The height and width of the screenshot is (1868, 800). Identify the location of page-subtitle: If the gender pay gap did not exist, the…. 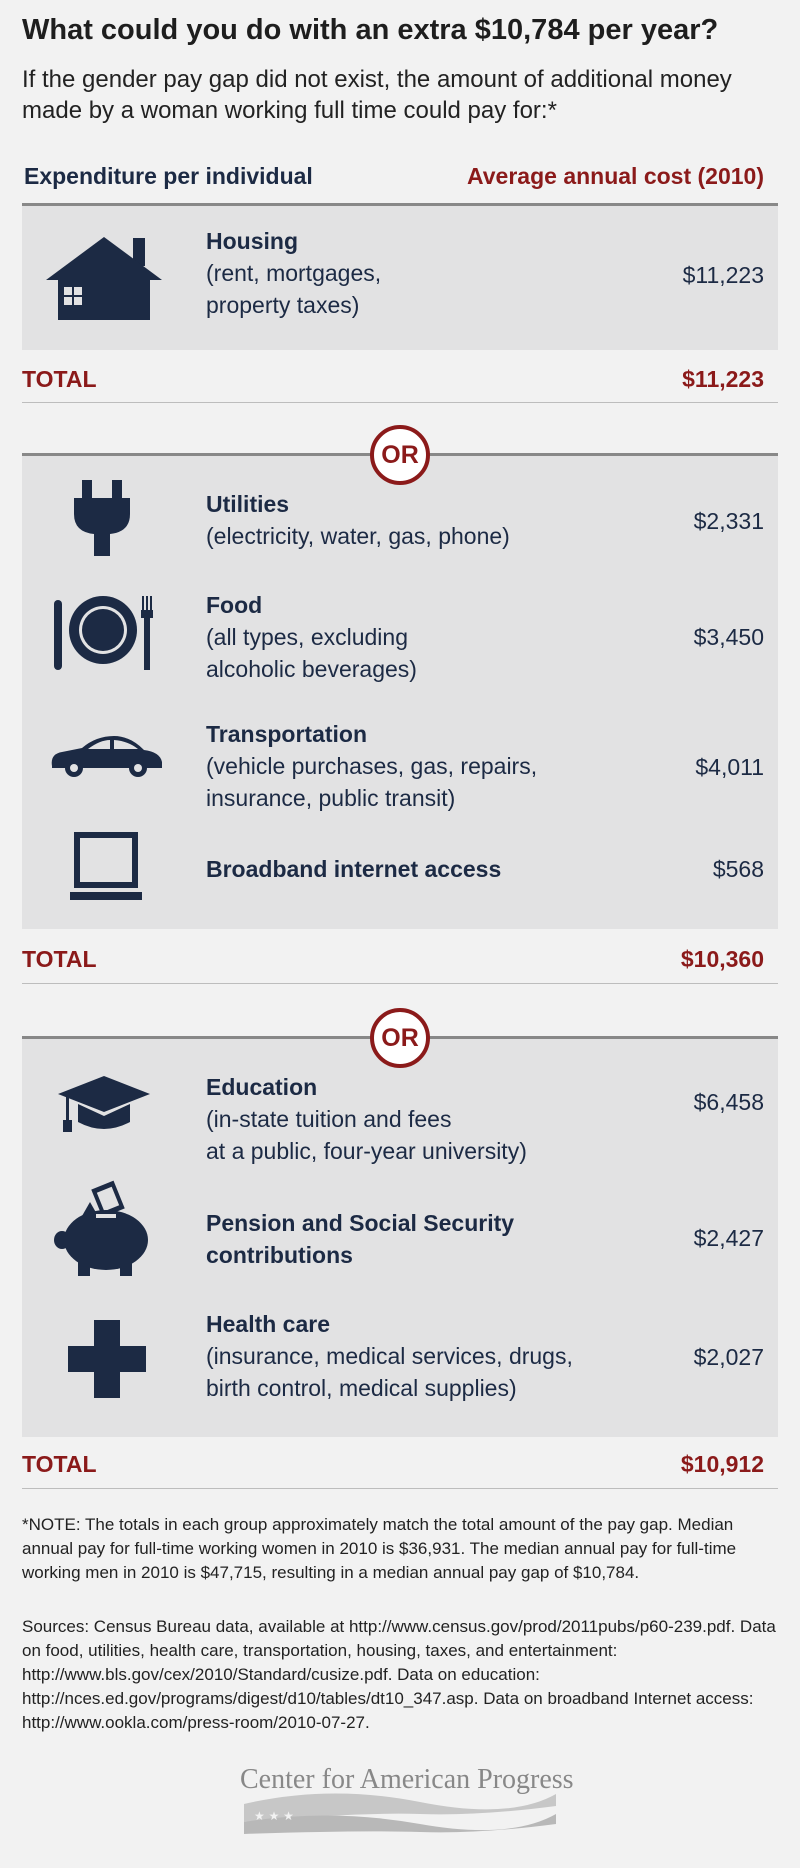
(377, 95).